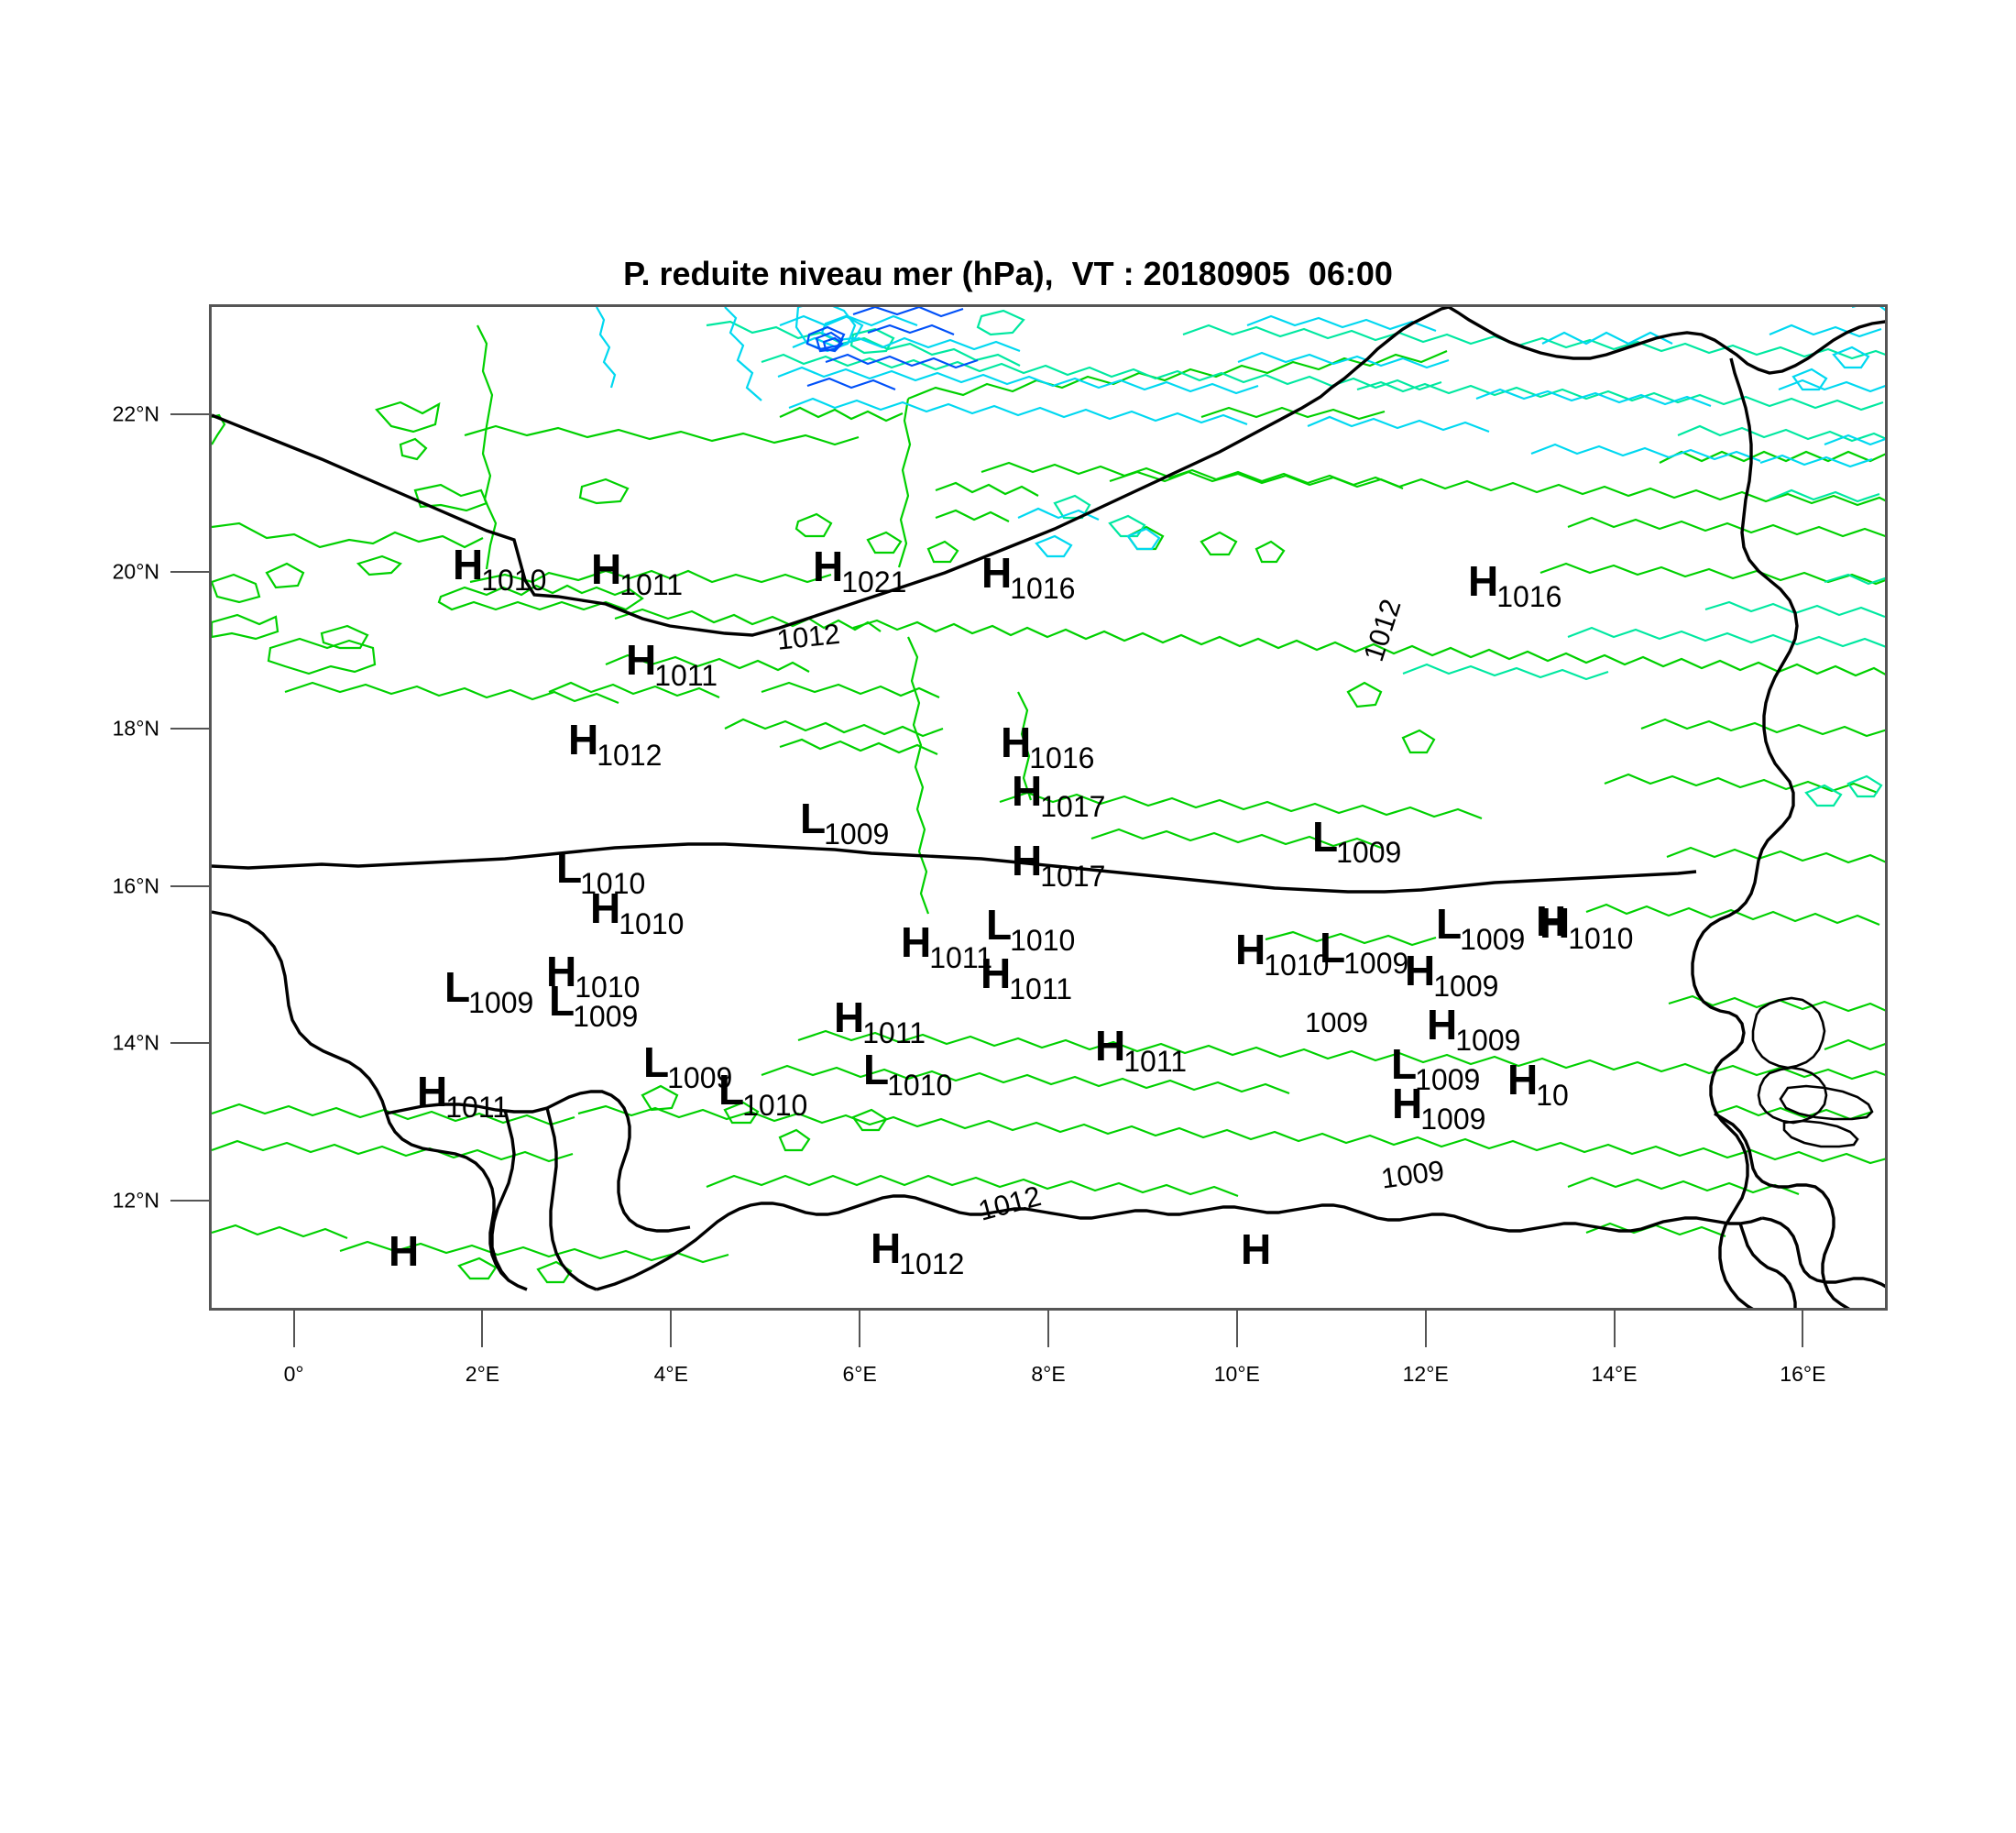 The height and width of the screenshot is (1833, 2016). I want to click on pressure-high-marker: H, so click(404, 1251).